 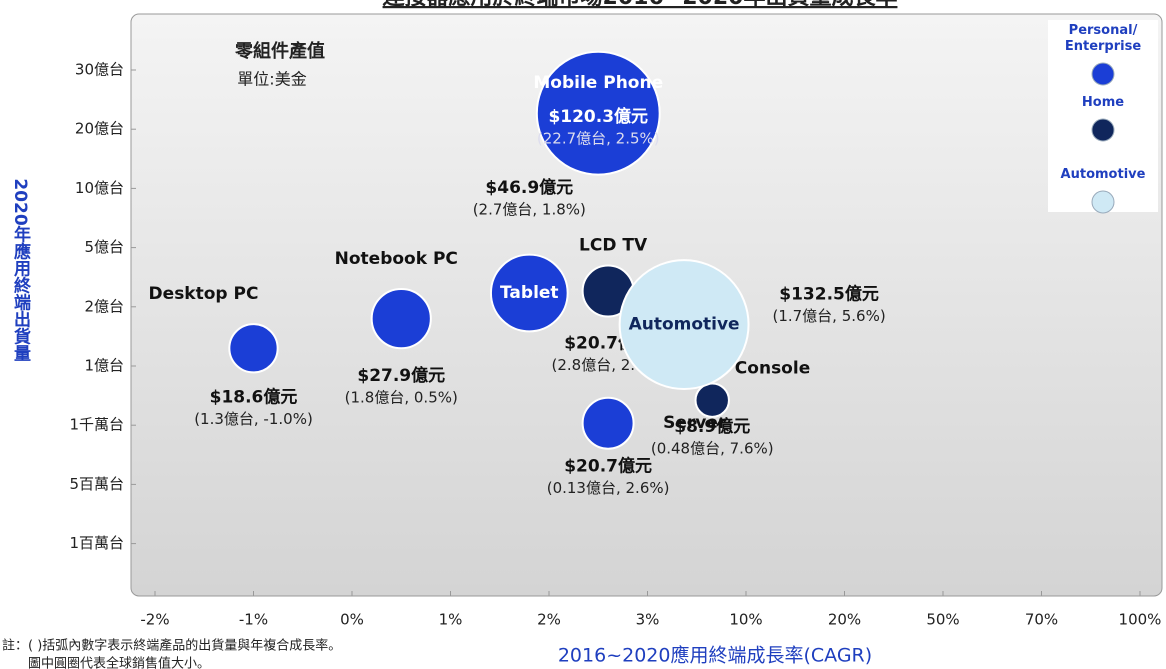 What do you see at coordinates (1103, 102) in the screenshot?
I see `legend-label: Home` at bounding box center [1103, 102].